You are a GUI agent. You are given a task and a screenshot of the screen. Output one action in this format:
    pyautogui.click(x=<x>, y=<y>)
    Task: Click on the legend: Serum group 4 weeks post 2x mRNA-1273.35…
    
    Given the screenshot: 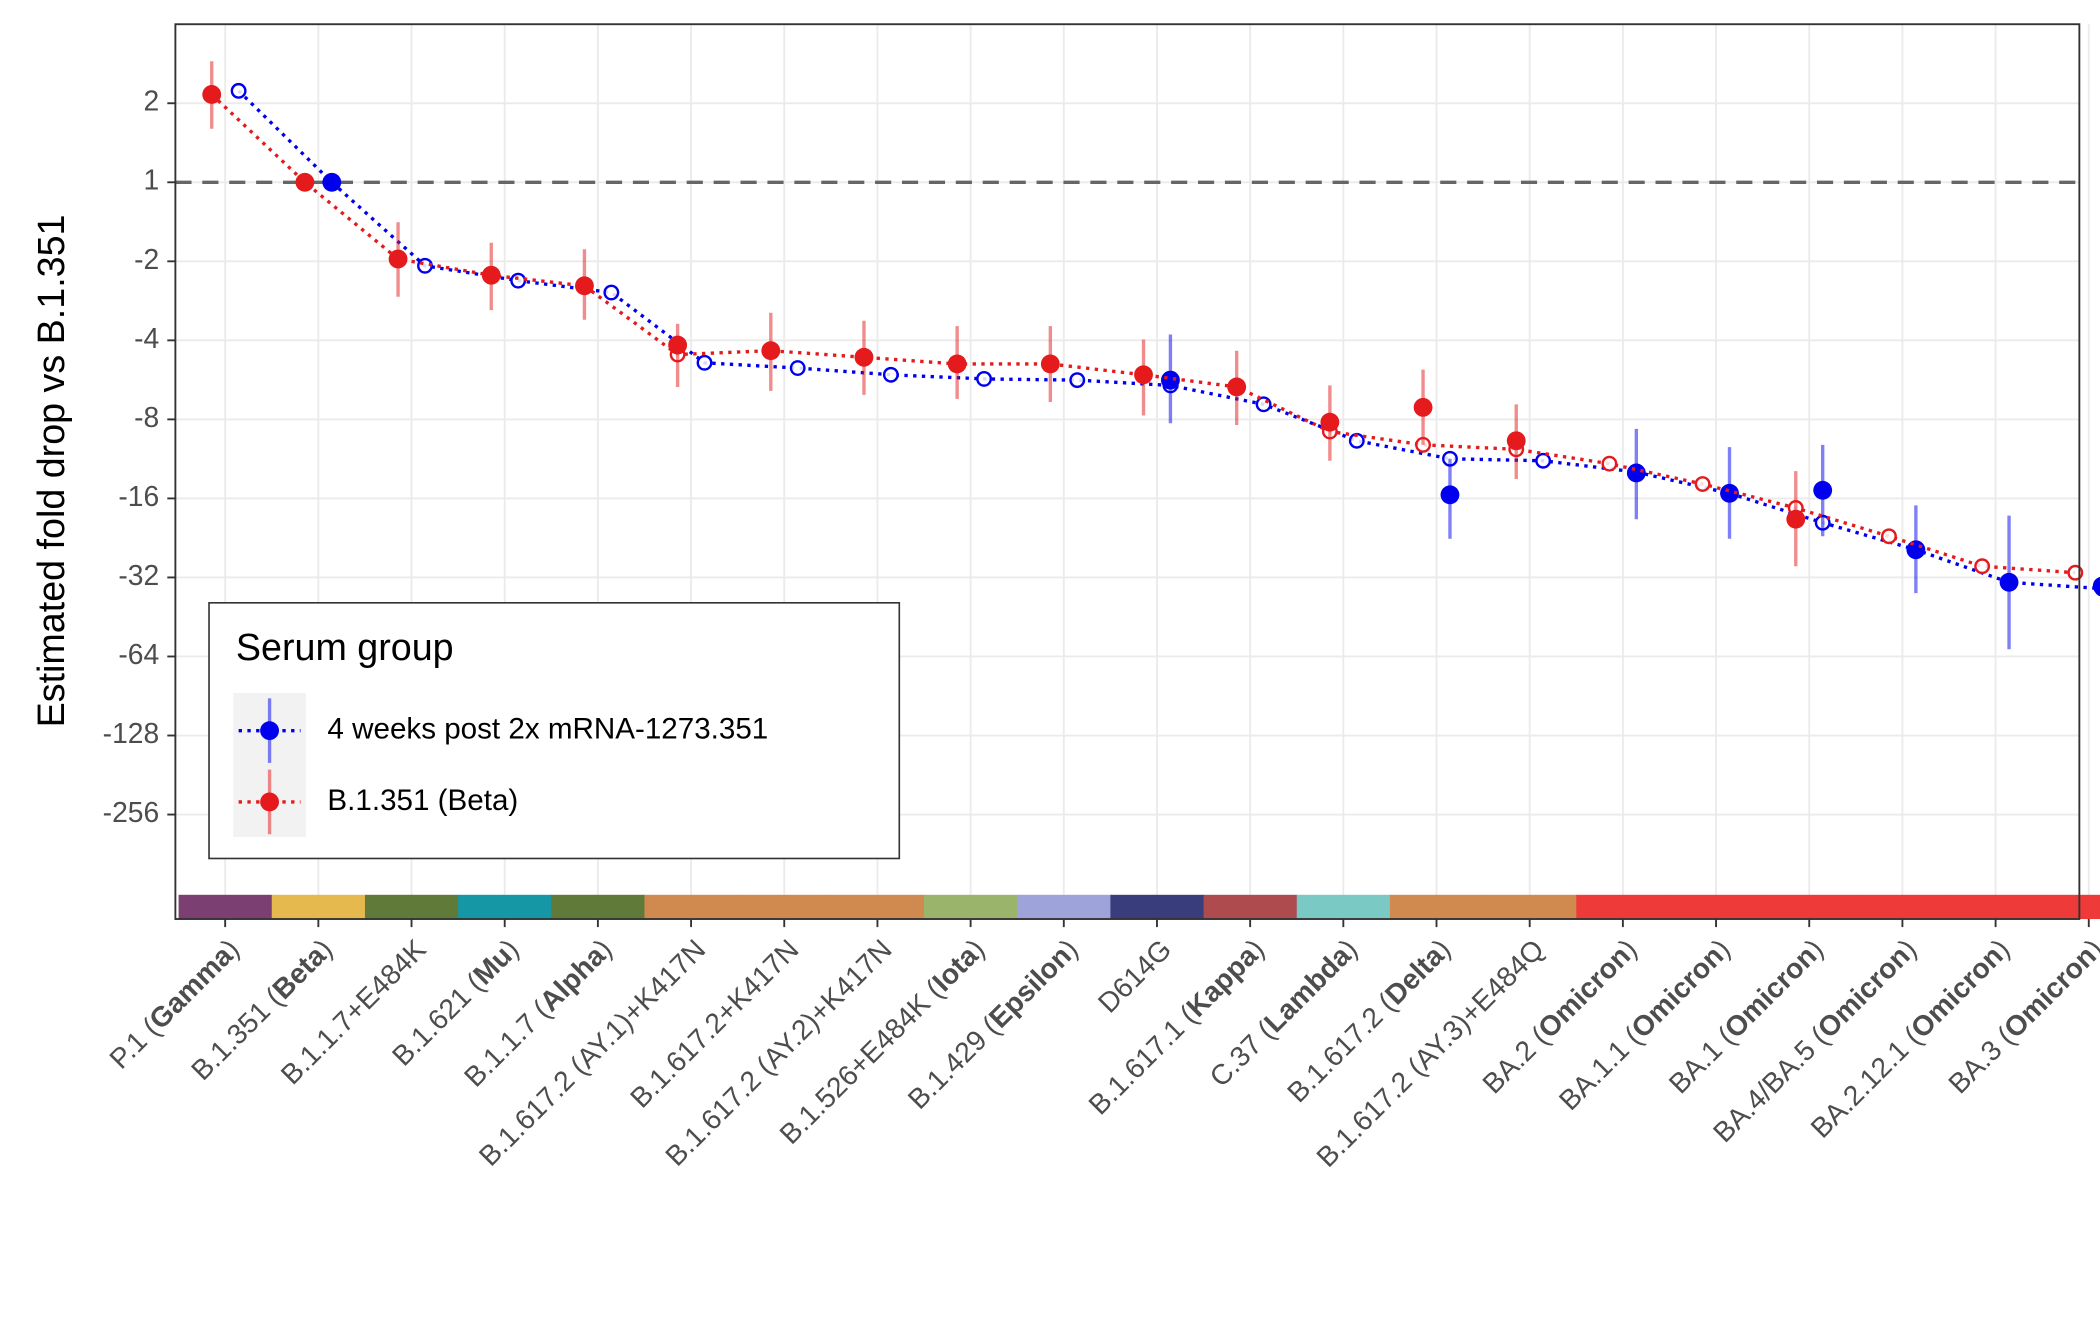 What is the action you would take?
    pyautogui.click(x=554, y=731)
    